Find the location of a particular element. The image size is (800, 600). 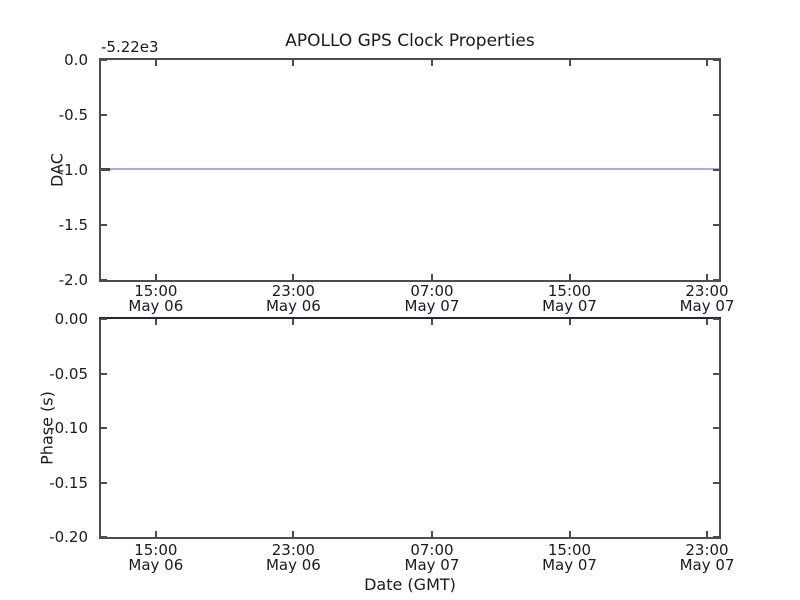

ytick-label: 0.00 is located at coordinates (71, 319).